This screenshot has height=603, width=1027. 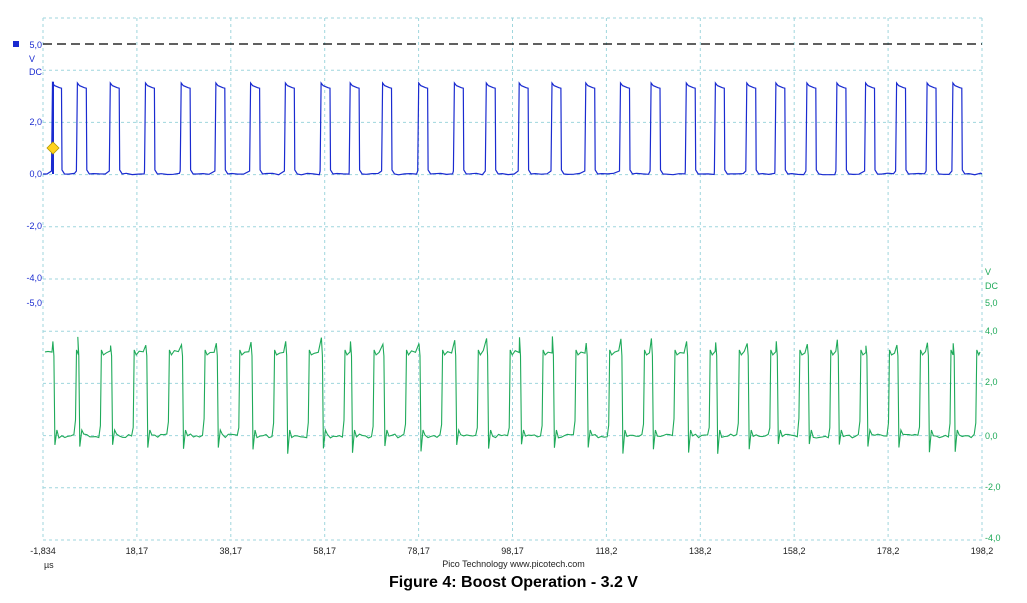 I want to click on figure-caption: Figure 4: Boost Operation - 3.2 V, so click(x=513, y=582).